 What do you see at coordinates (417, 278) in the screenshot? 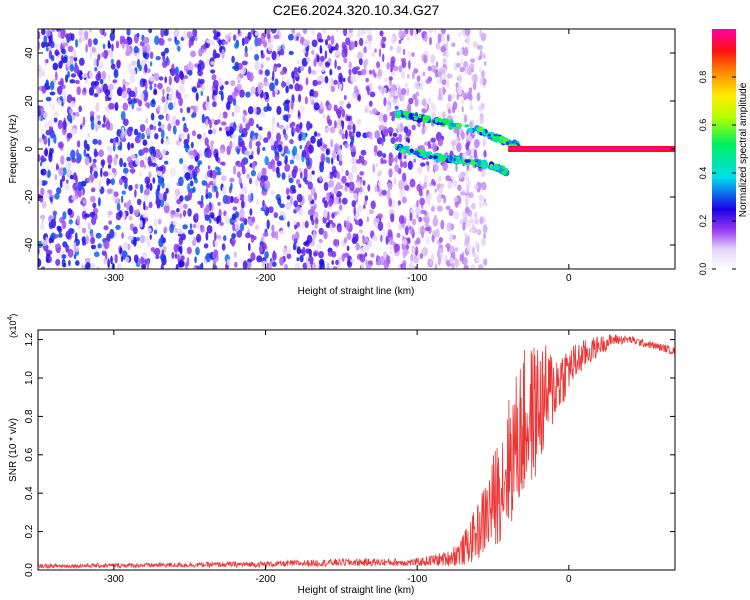
I see `x-tick-label: -100` at bounding box center [417, 278].